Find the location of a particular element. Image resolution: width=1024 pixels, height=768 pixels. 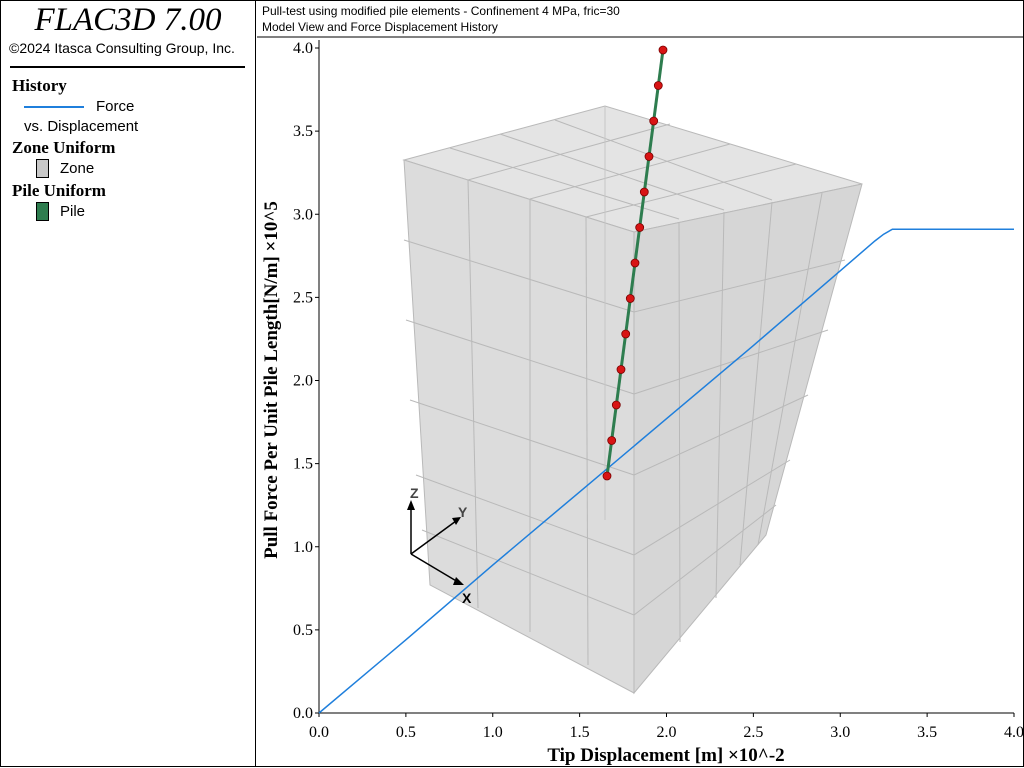

y-axis-ticks: 0.0 0.5 1.0 1.5 2.0 2.5 3.0 3.5 4.0 is located at coordinates (306, 381).